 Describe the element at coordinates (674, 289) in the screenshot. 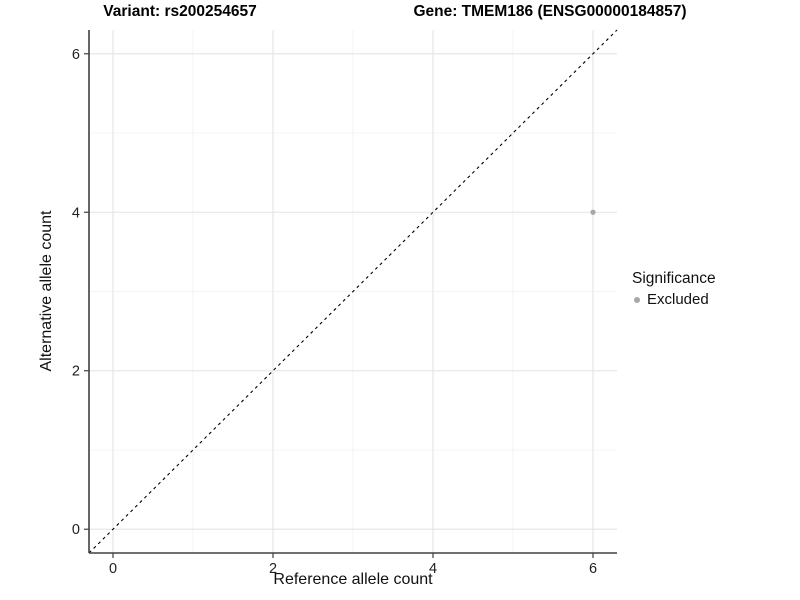

I see `legend: Significance Excluded` at that location.